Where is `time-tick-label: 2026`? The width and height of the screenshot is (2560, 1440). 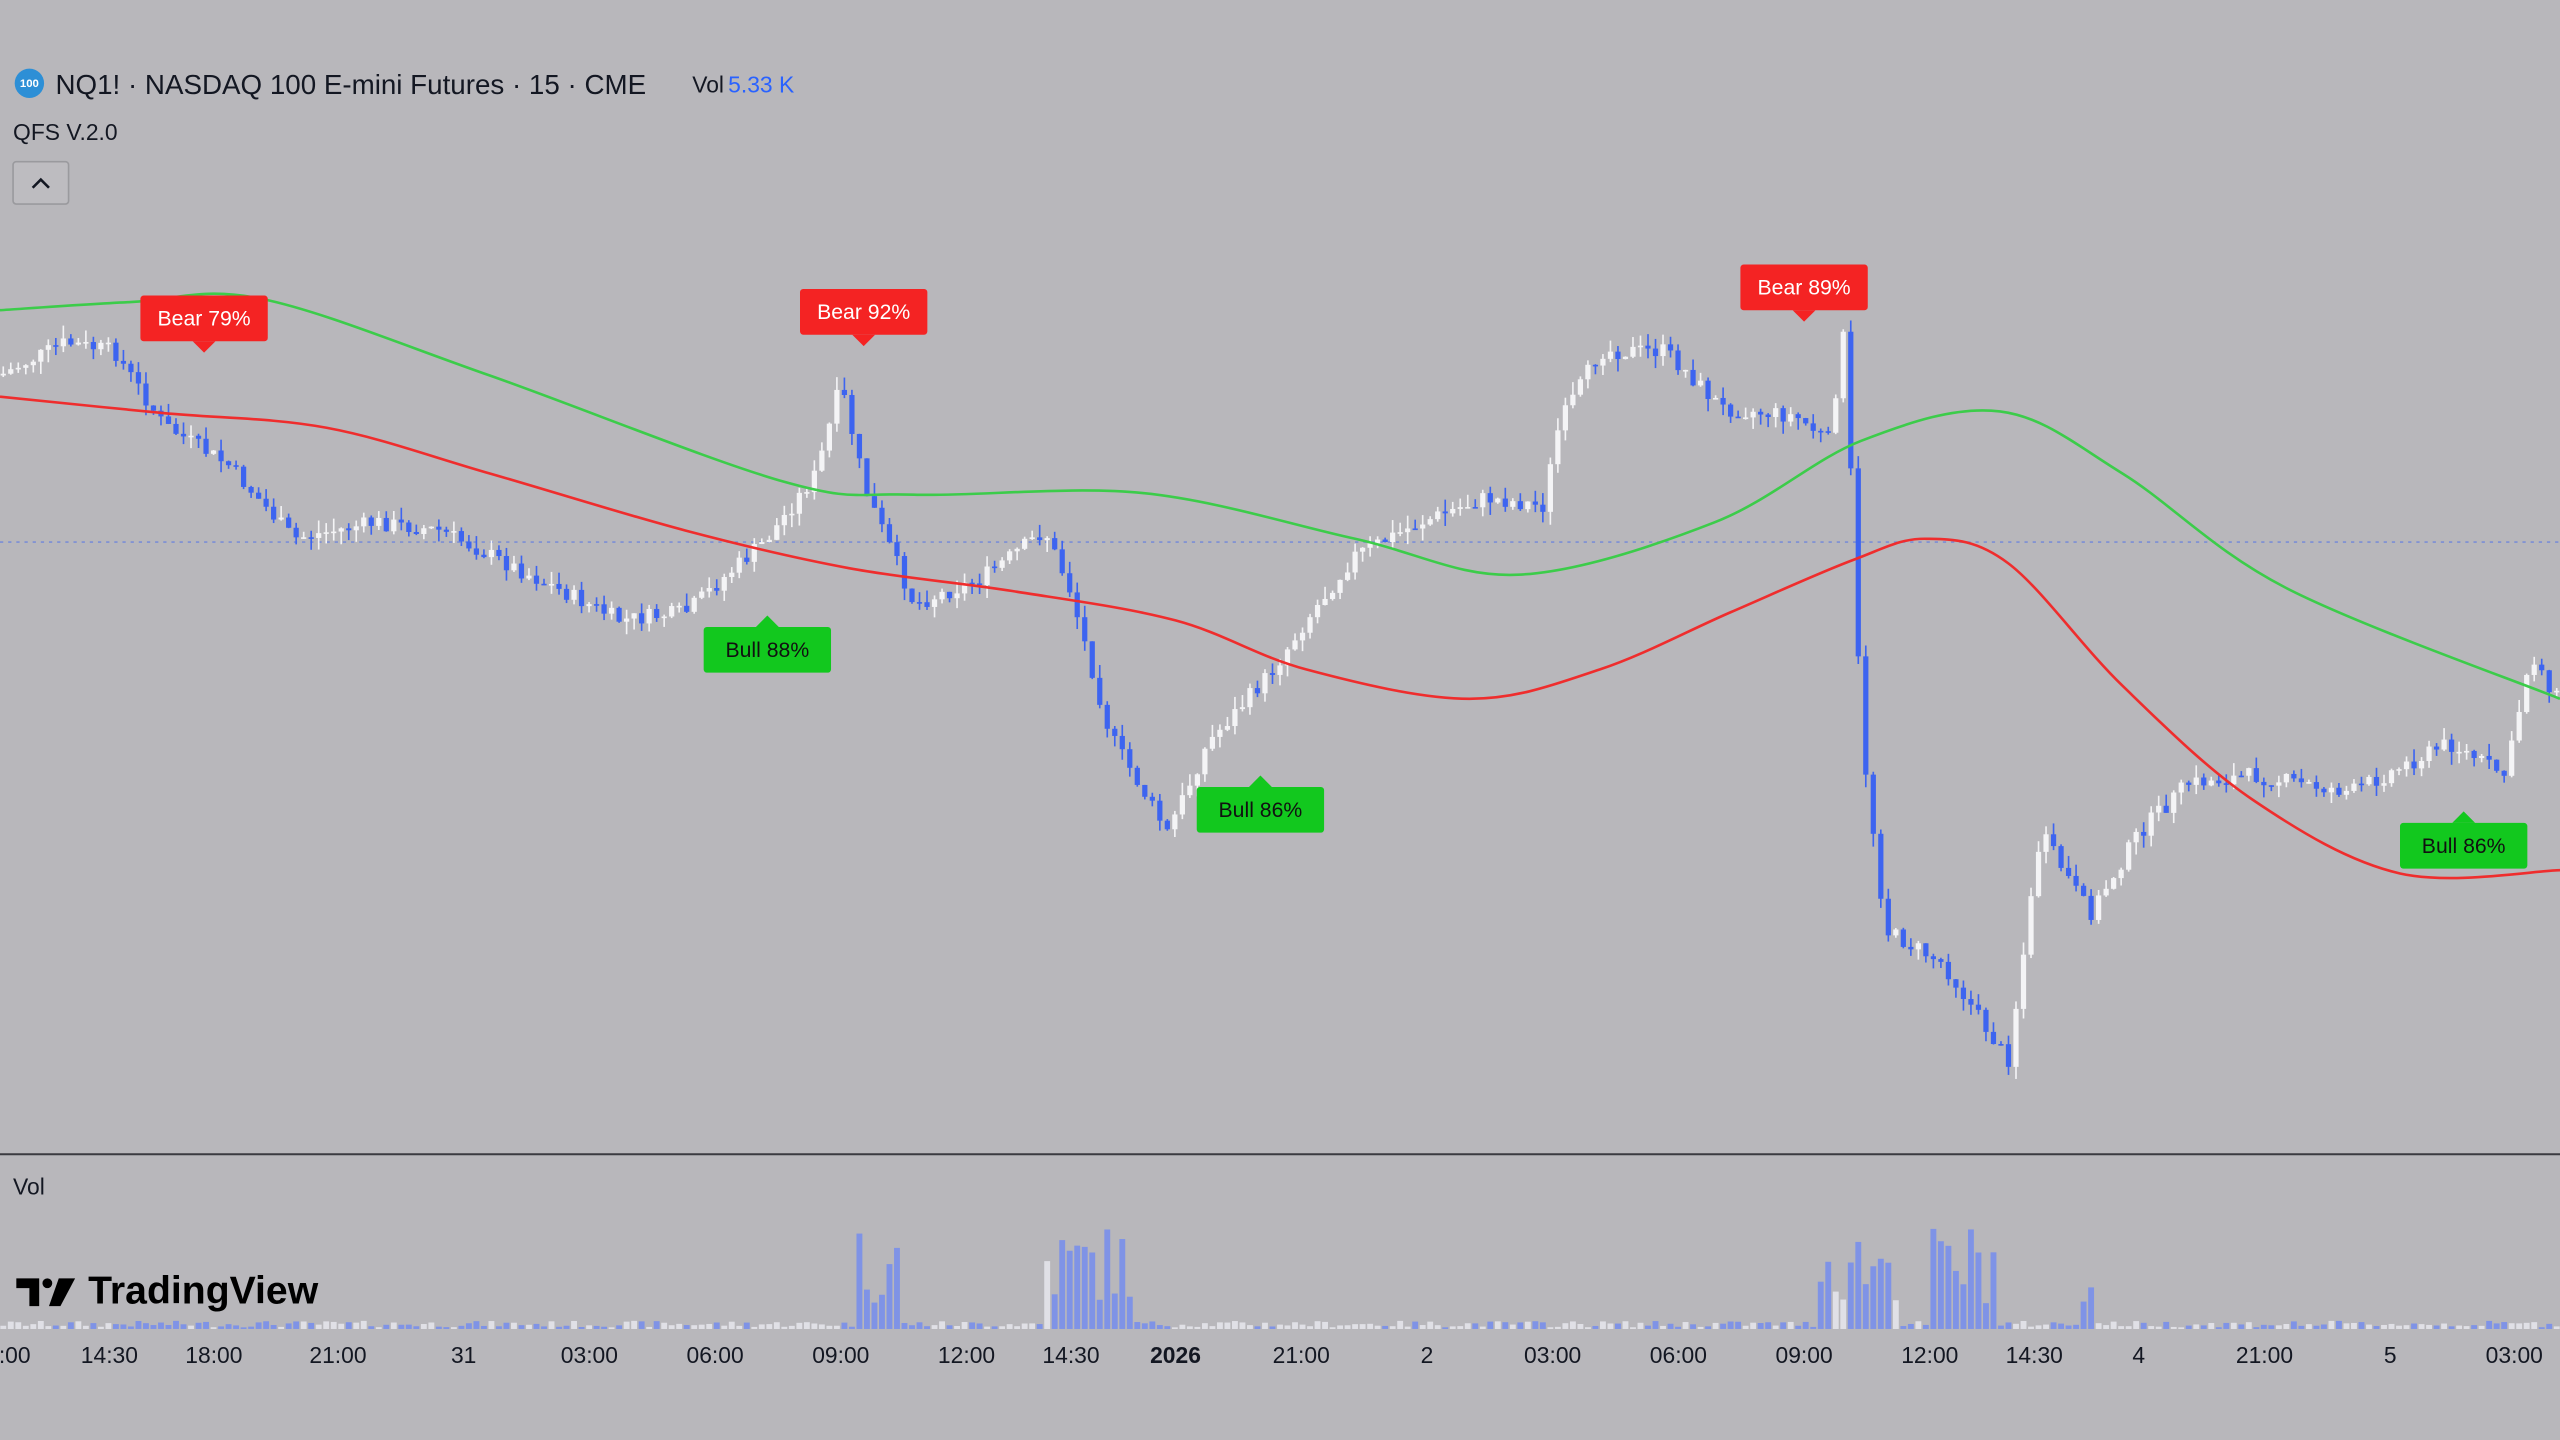 time-tick-label: 2026 is located at coordinates (1175, 1355).